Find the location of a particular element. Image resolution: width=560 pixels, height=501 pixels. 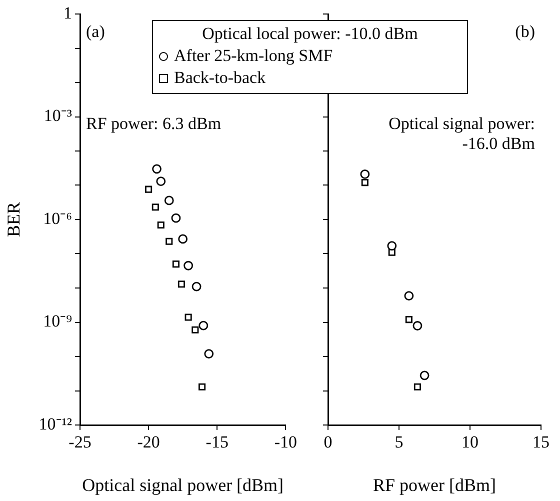

x-tick-label: -10 is located at coordinates (286, 442).